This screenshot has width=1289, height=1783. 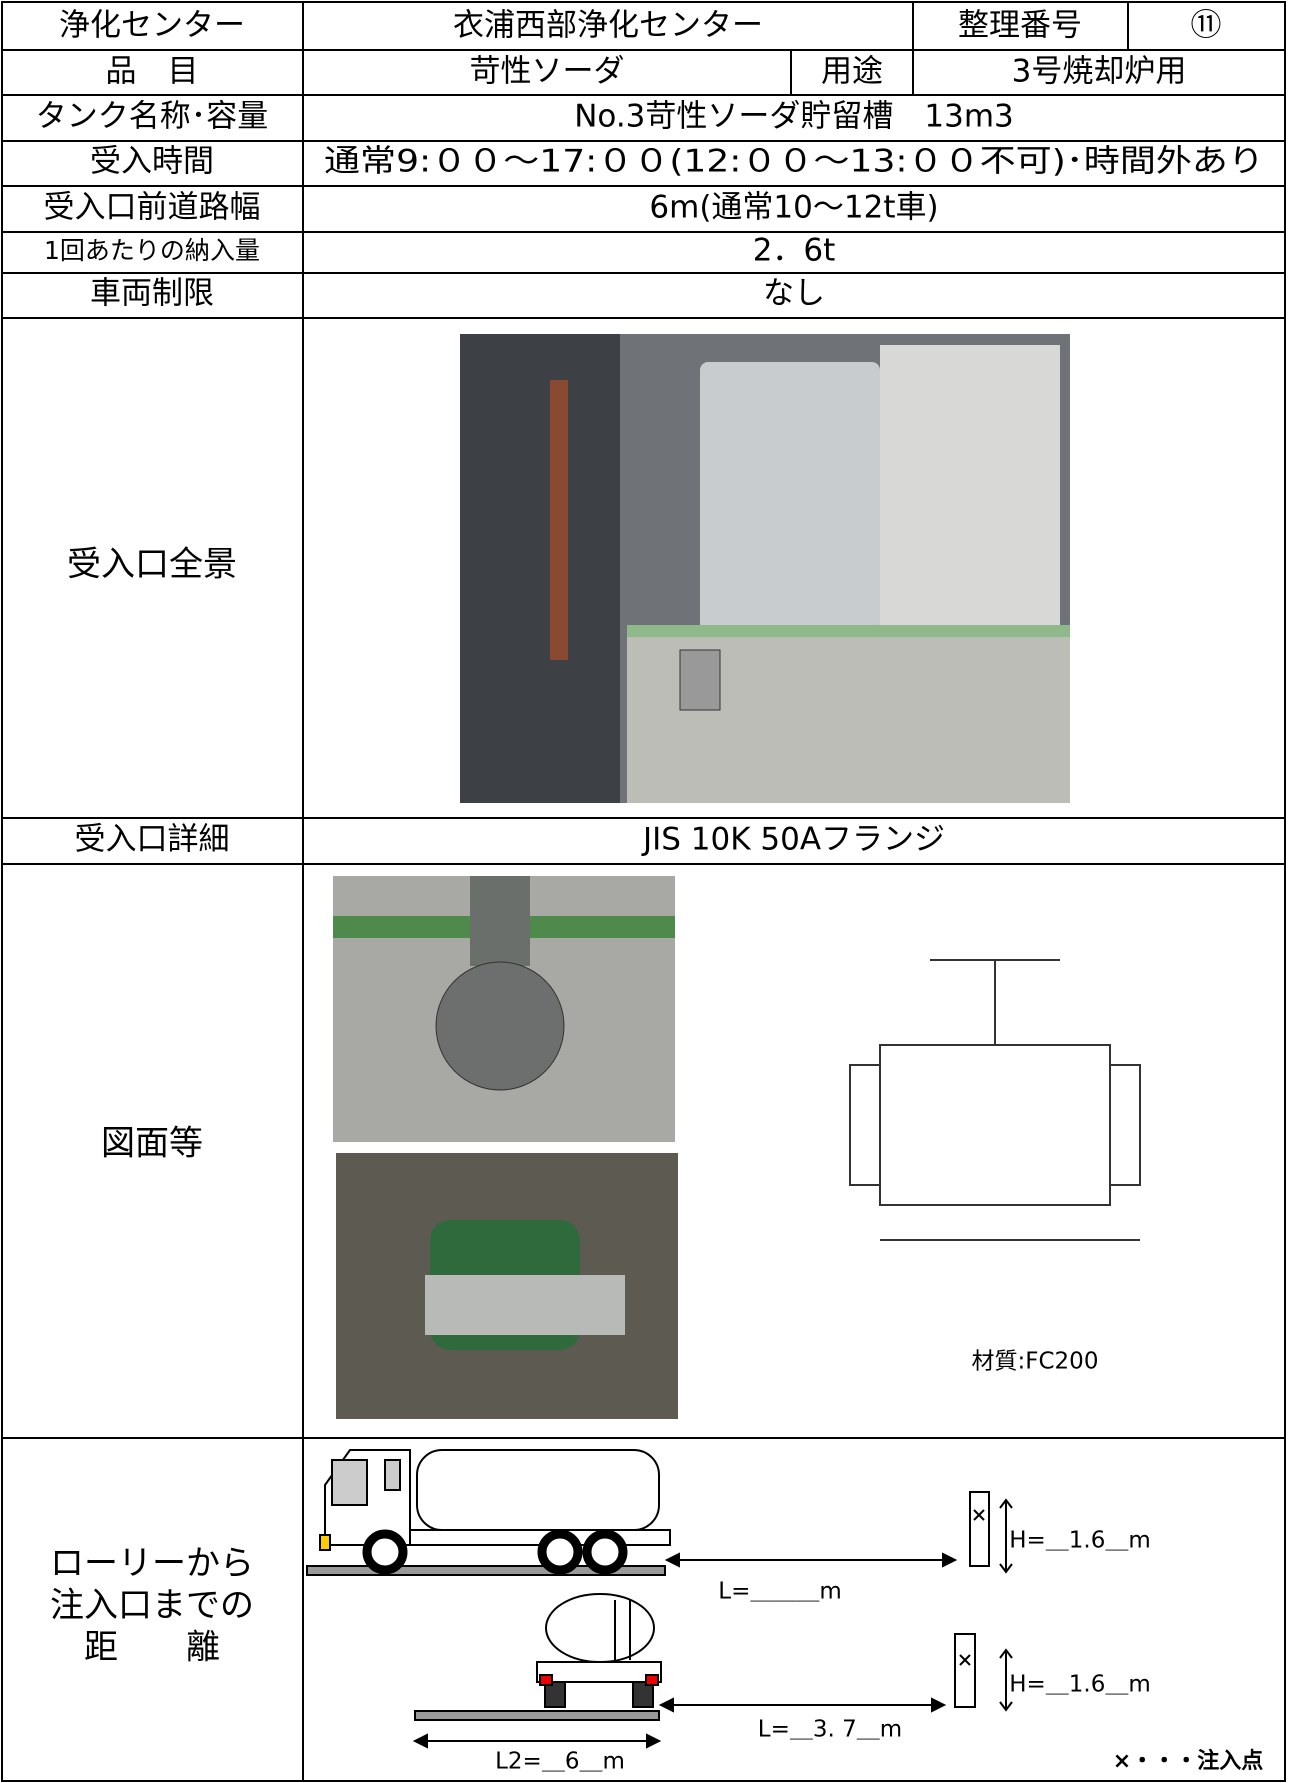 What do you see at coordinates (1020, 26) in the screenshot?
I see `cell-label: 整理番号` at bounding box center [1020, 26].